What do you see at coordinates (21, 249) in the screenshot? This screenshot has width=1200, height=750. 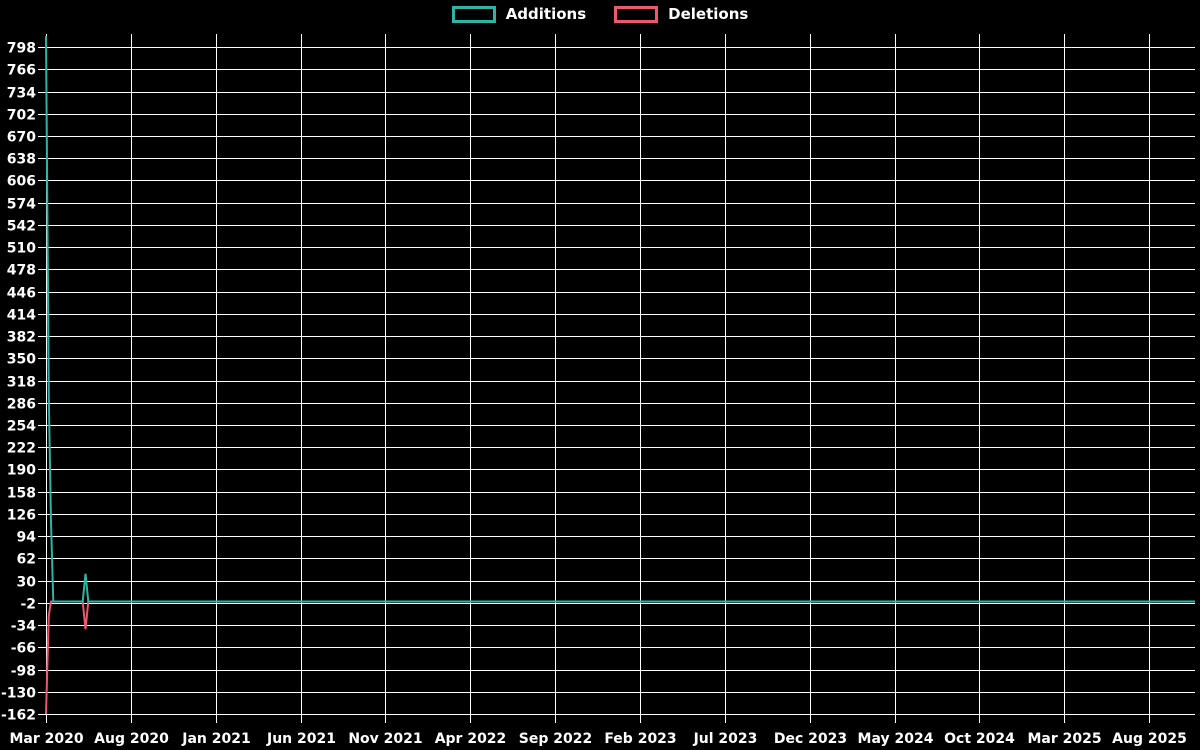 I see `y-axis-tick-label: 510` at bounding box center [21, 249].